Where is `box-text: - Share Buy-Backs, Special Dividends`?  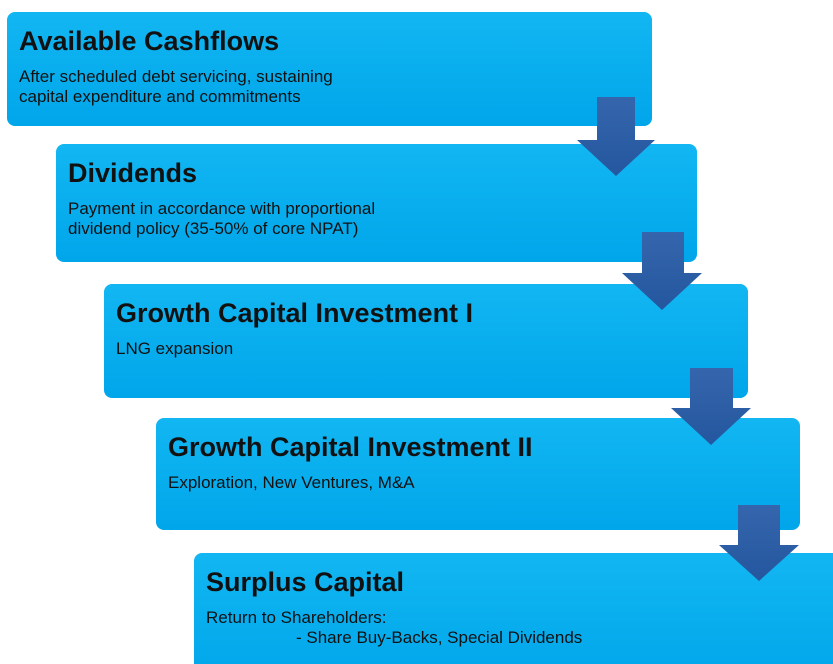 box-text: - Share Buy-Backs, Special Dividends is located at coordinates (439, 637).